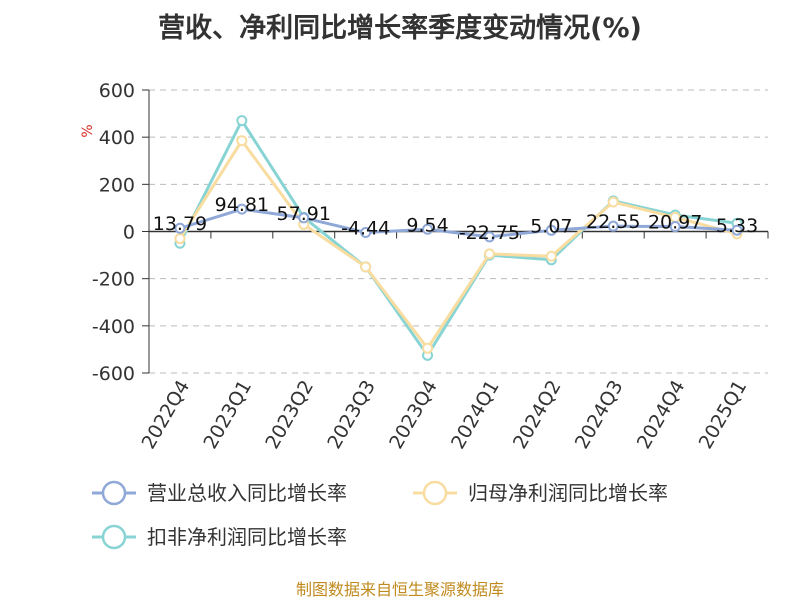 This screenshot has height=600, width=800. I want to click on data-label: -22.75, so click(489, 233).